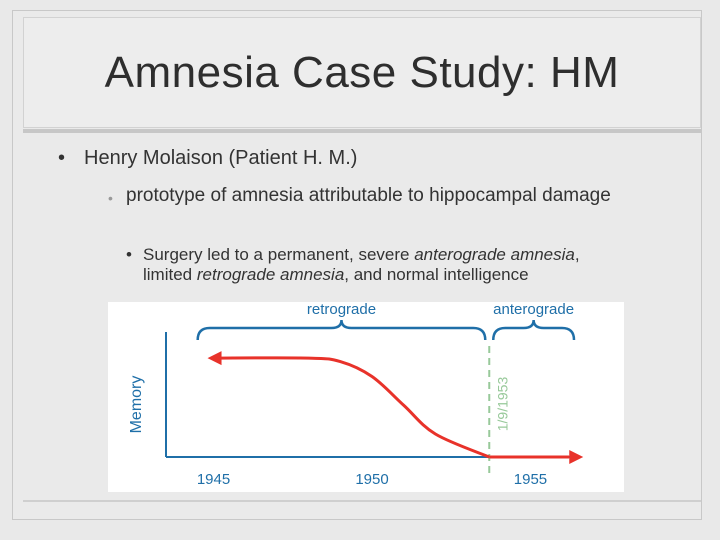  What do you see at coordinates (494, 254) in the screenshot?
I see `bullet-text-italic: anterograde amnesia` at bounding box center [494, 254].